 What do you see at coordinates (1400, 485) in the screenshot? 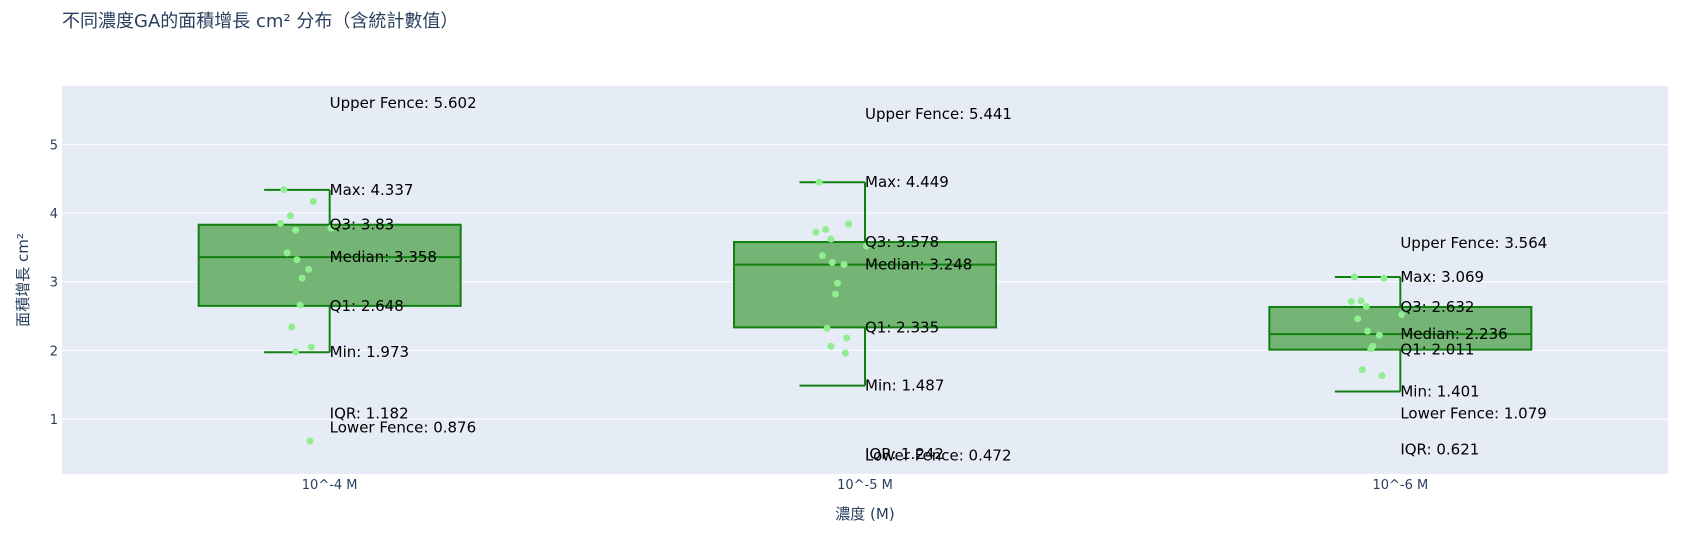
I see `x-tick-label: 10^-6 M` at bounding box center [1400, 485].